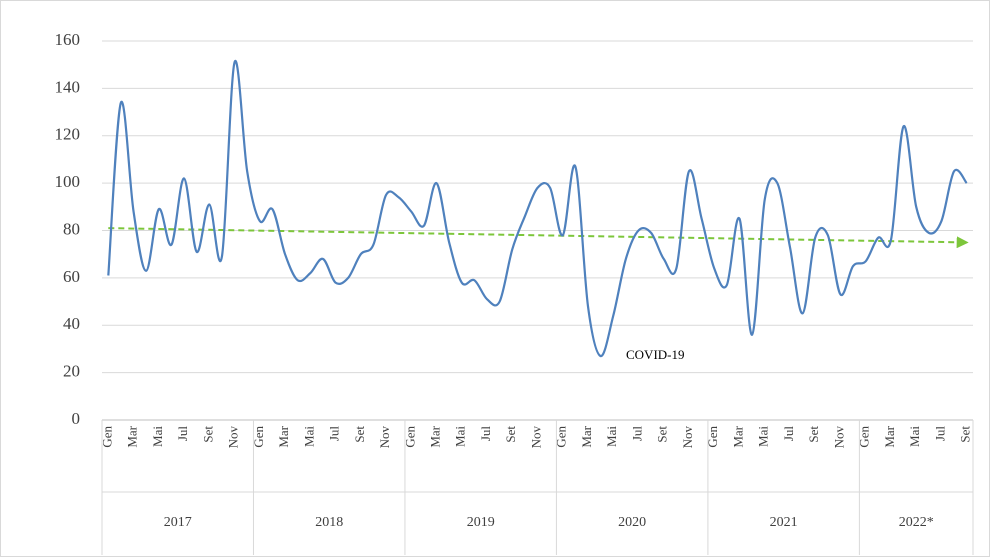 Image resolution: width=990 pixels, height=557 pixels. Describe the element at coordinates (784, 522) in the screenshot. I see `group-label: 2021` at that location.